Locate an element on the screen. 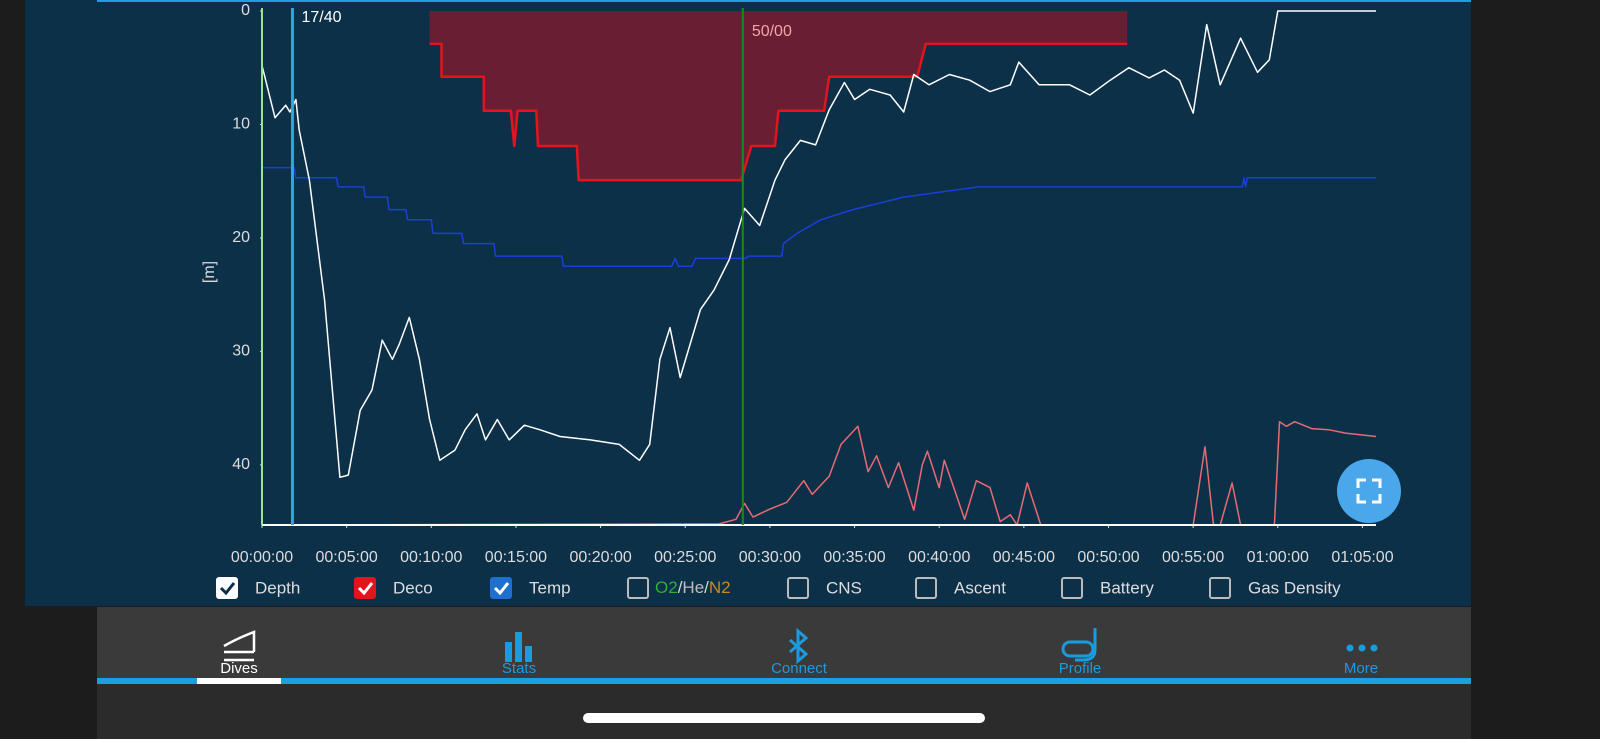  option-label-part: O2 is located at coordinates (666, 587).